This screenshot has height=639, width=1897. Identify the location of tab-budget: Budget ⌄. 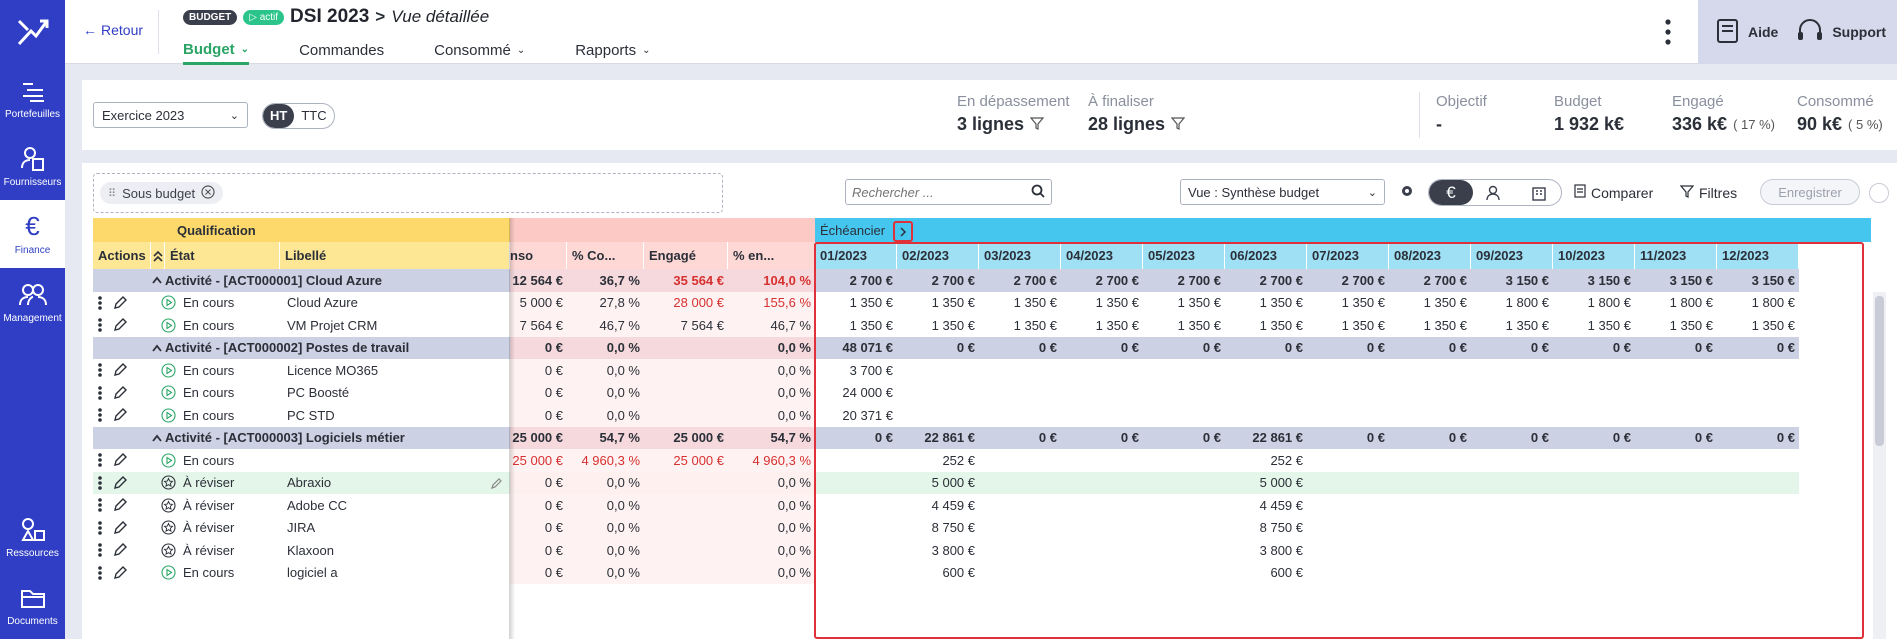
(216, 51).